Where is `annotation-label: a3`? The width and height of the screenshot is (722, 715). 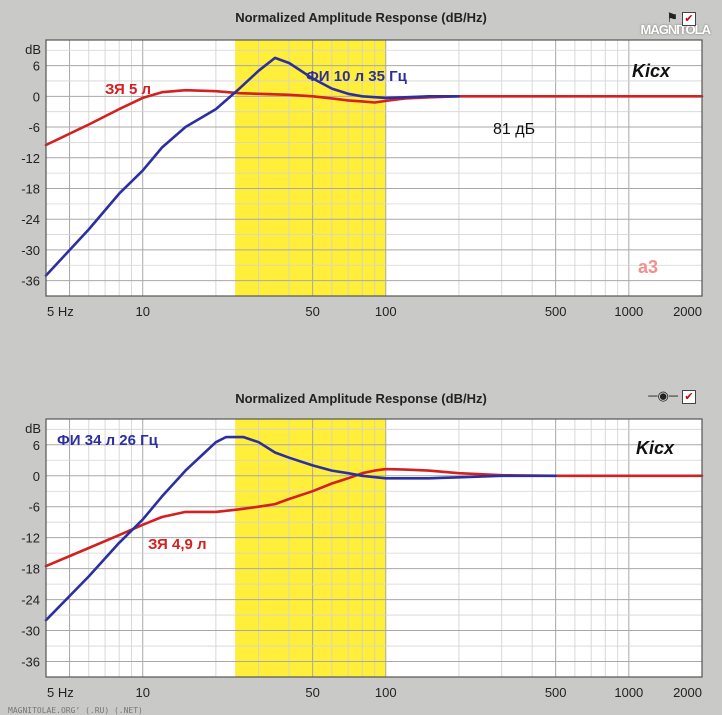
annotation-label: a3 is located at coordinates (648, 267).